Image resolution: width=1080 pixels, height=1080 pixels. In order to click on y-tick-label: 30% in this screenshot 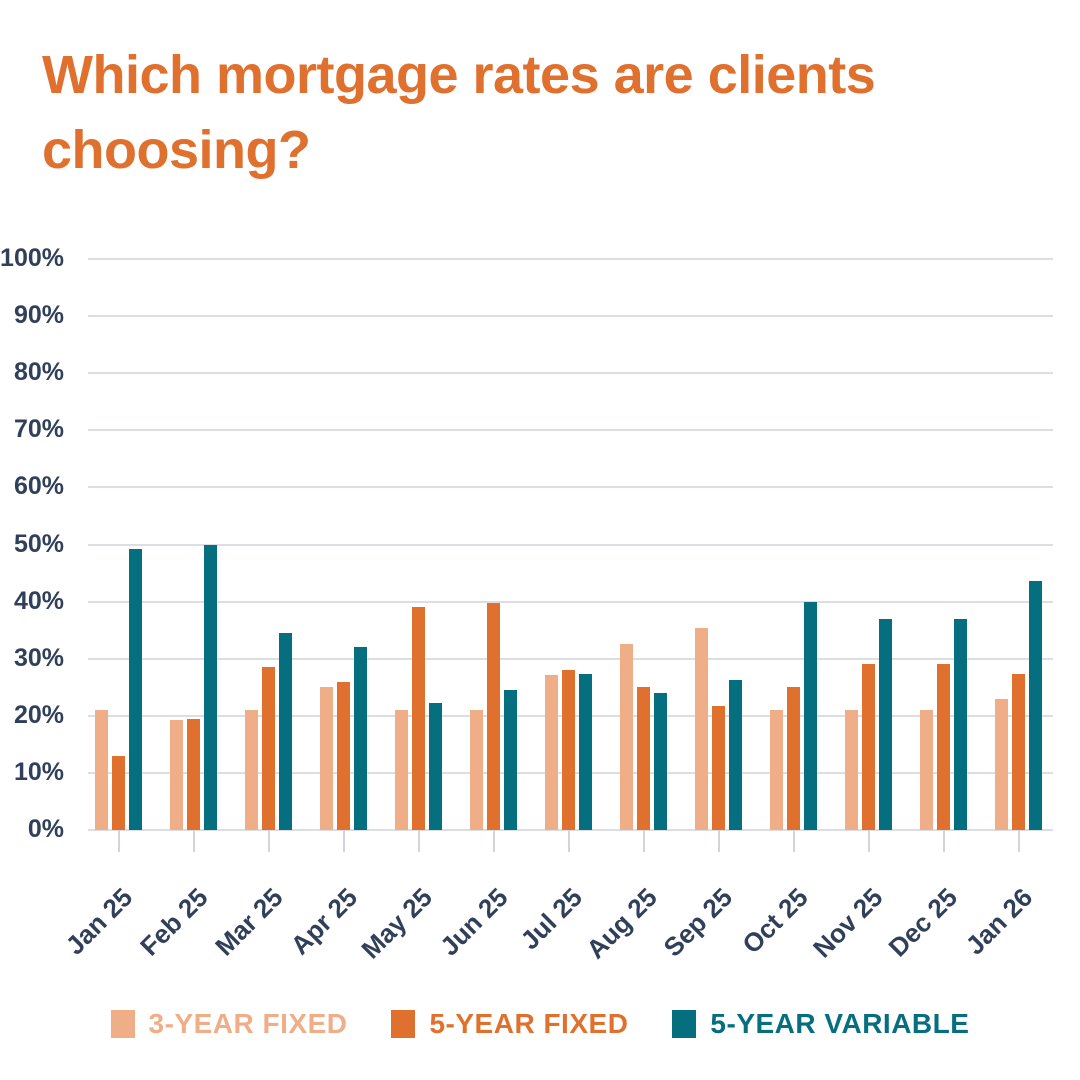, I will do `click(38, 657)`.